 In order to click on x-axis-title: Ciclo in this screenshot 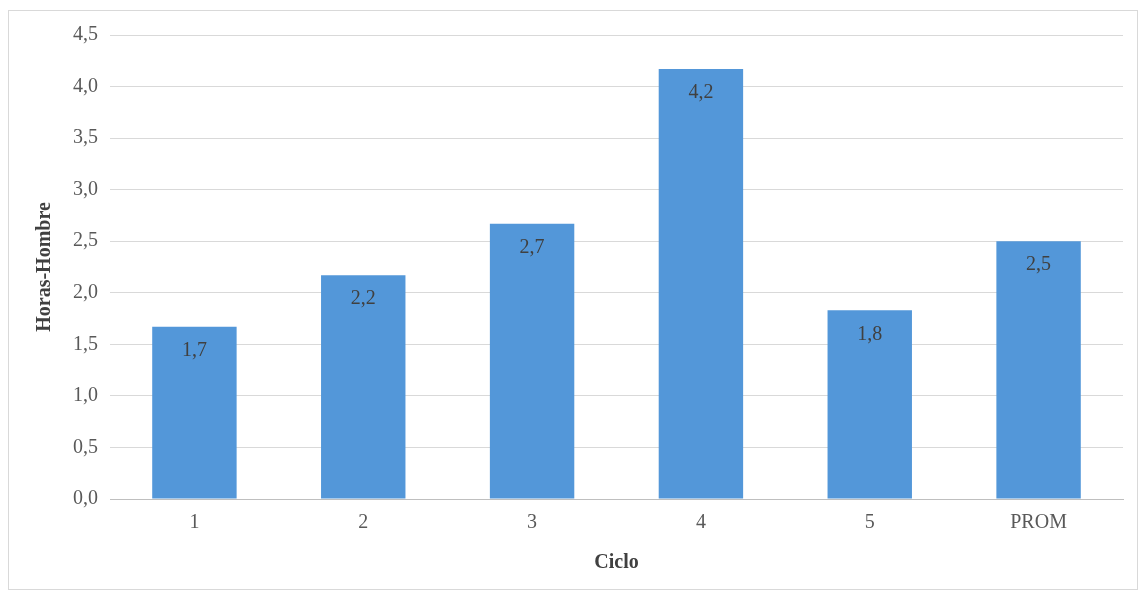, I will do `click(616, 561)`.